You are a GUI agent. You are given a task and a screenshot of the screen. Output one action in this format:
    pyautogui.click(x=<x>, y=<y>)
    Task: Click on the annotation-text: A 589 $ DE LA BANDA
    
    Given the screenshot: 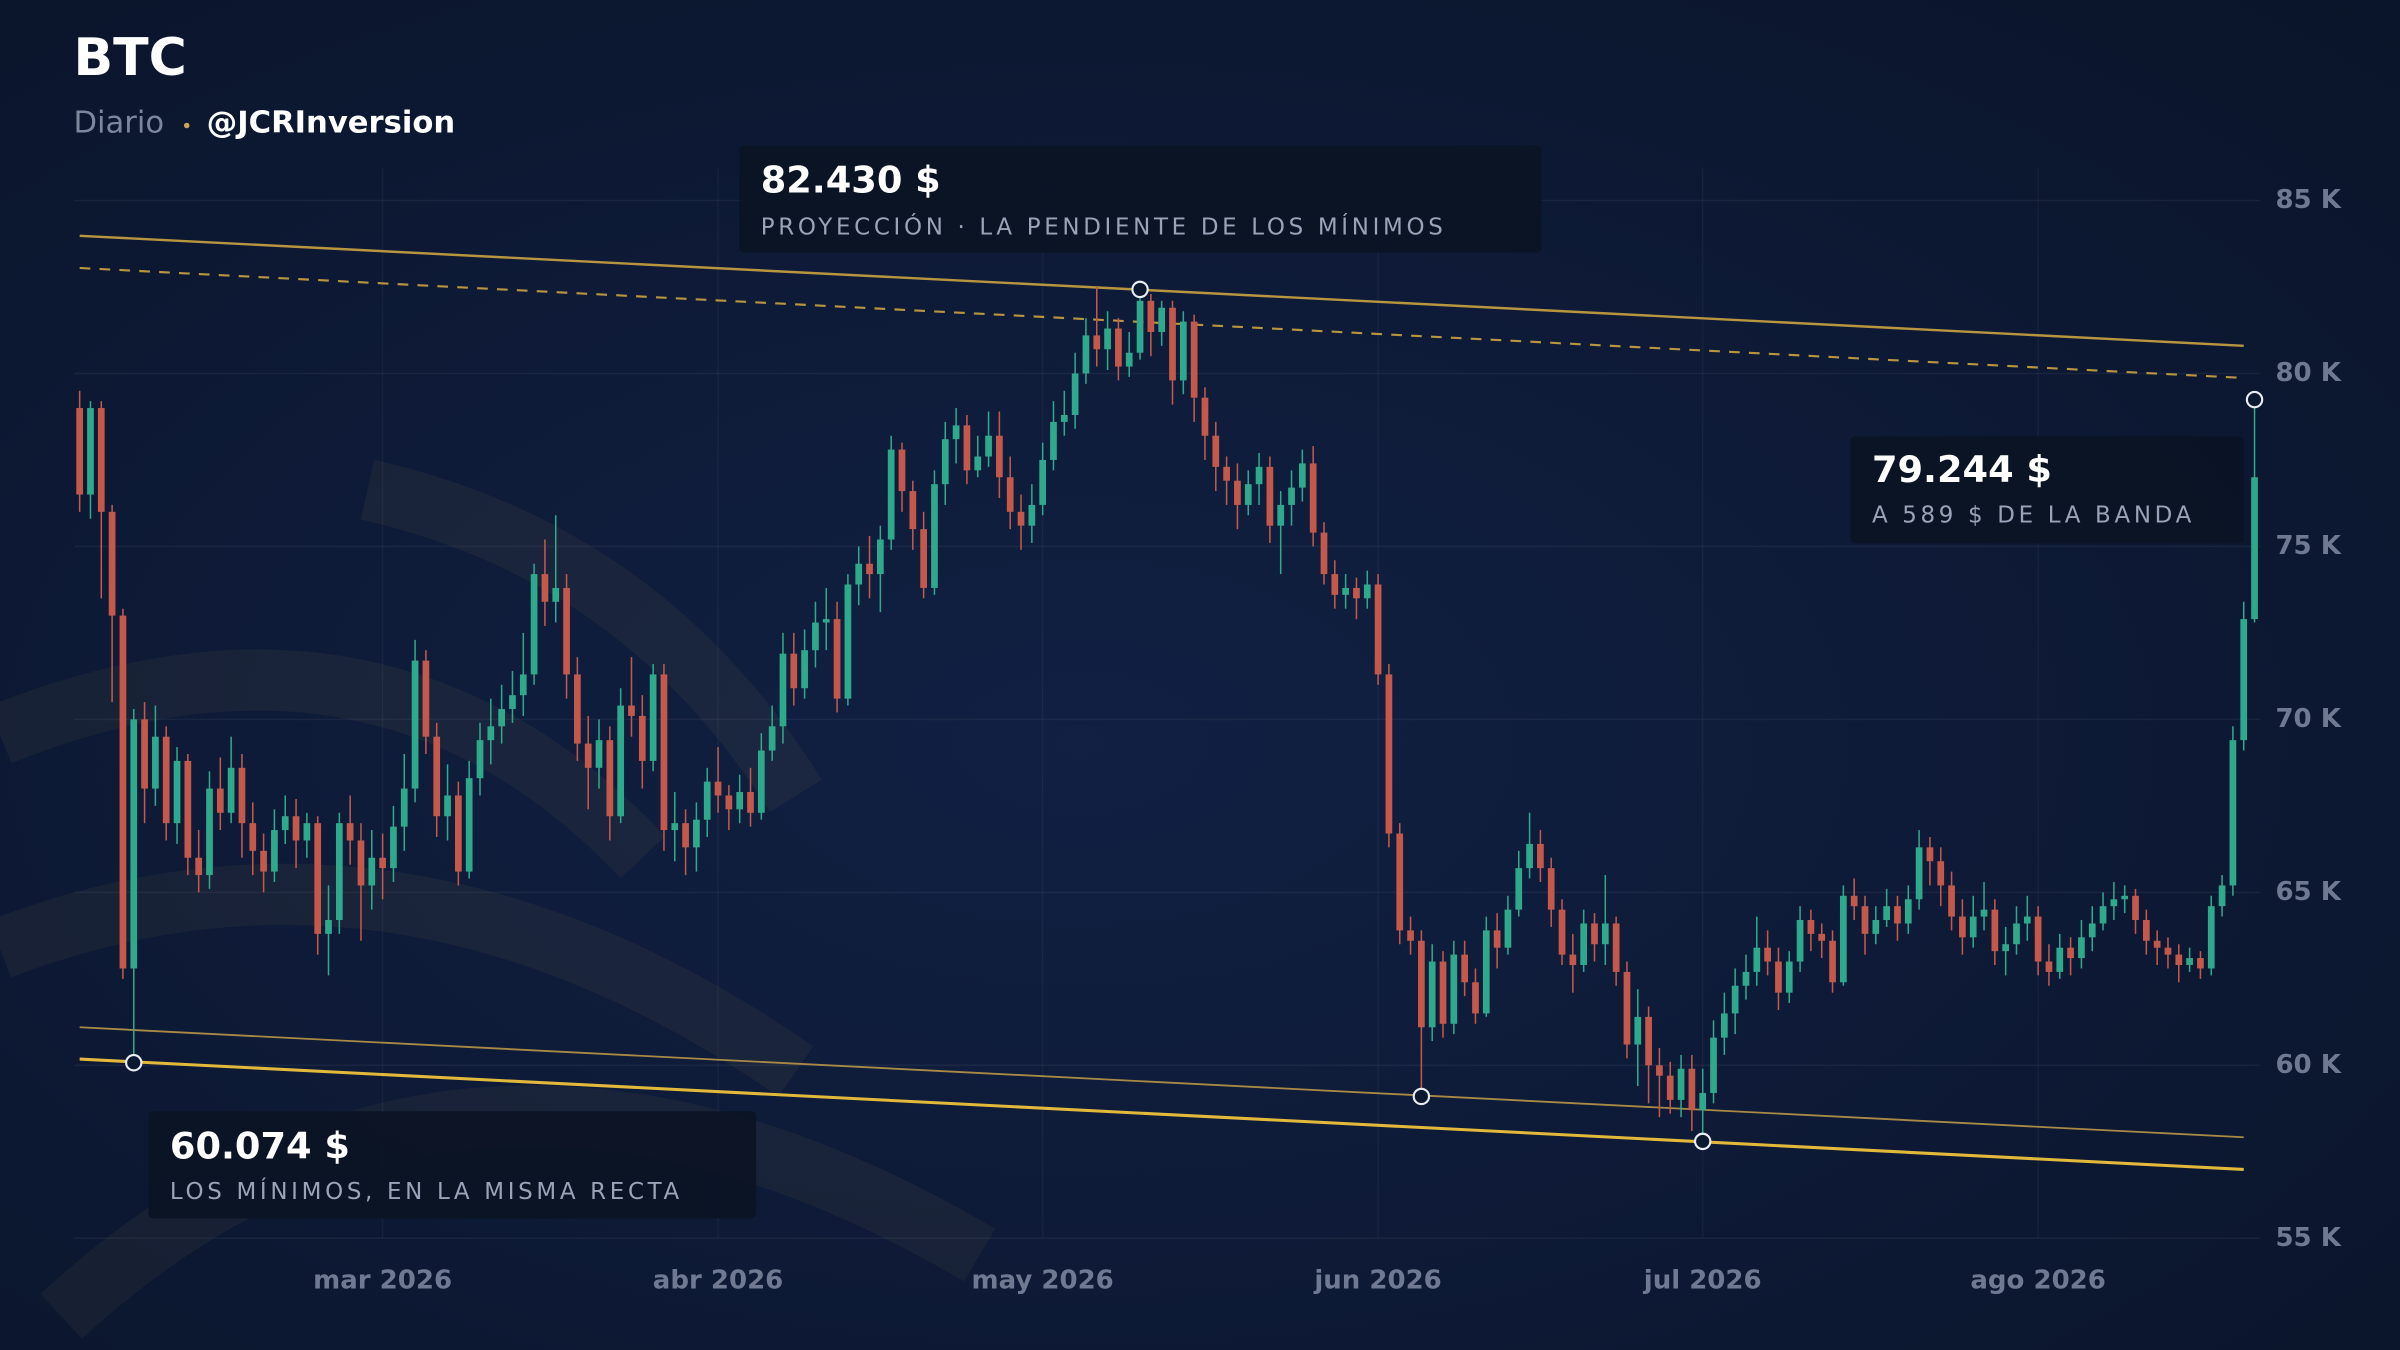 What is the action you would take?
    pyautogui.click(x=2033, y=515)
    